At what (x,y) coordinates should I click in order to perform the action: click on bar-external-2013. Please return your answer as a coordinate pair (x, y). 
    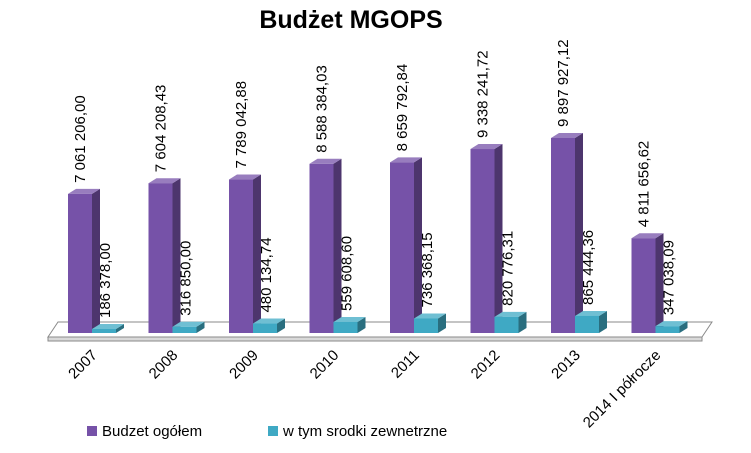
    Looking at the image, I should click on (591, 321).